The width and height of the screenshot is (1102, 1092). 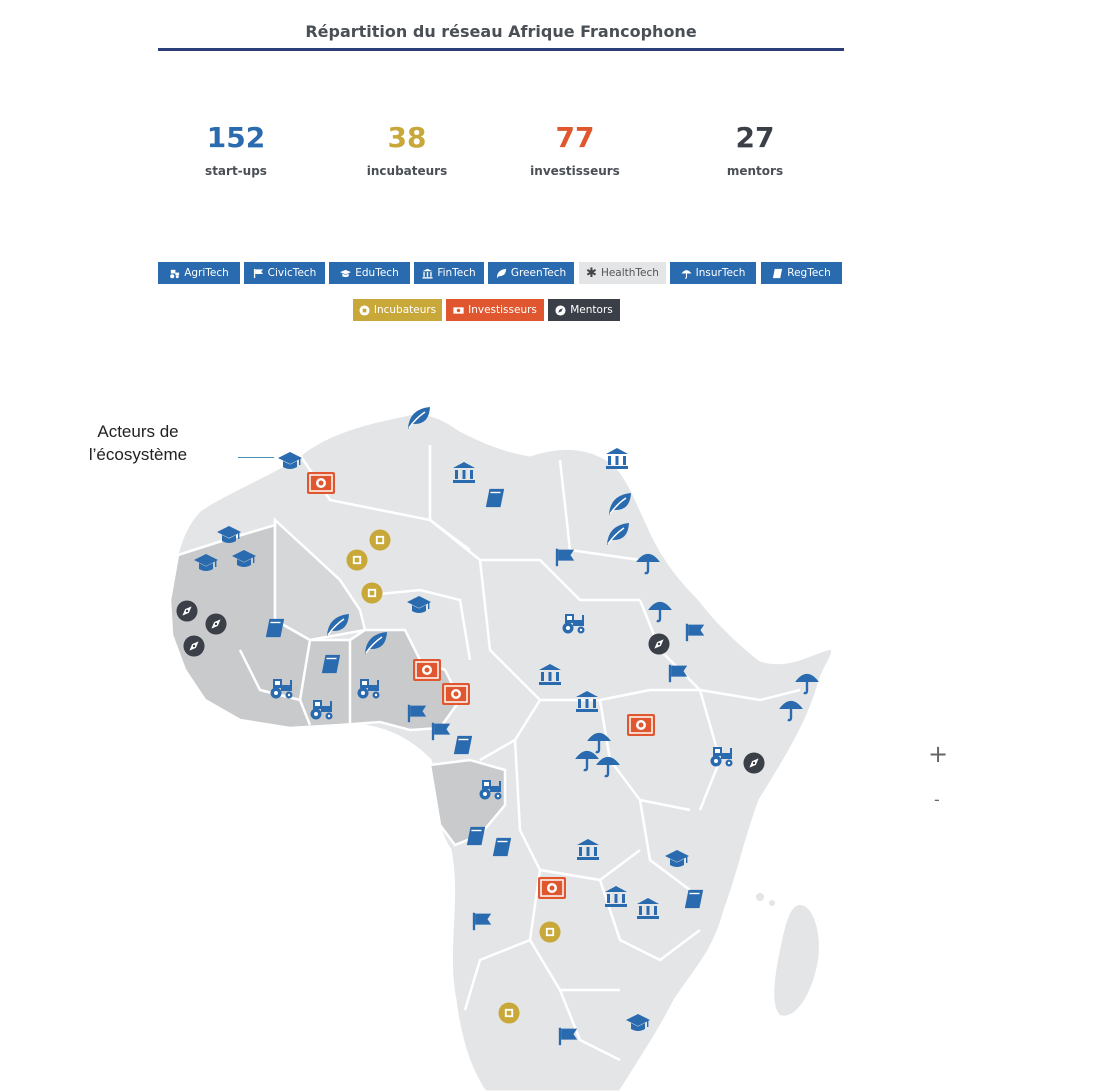 I want to click on stat-label: mentors, so click(x=755, y=171).